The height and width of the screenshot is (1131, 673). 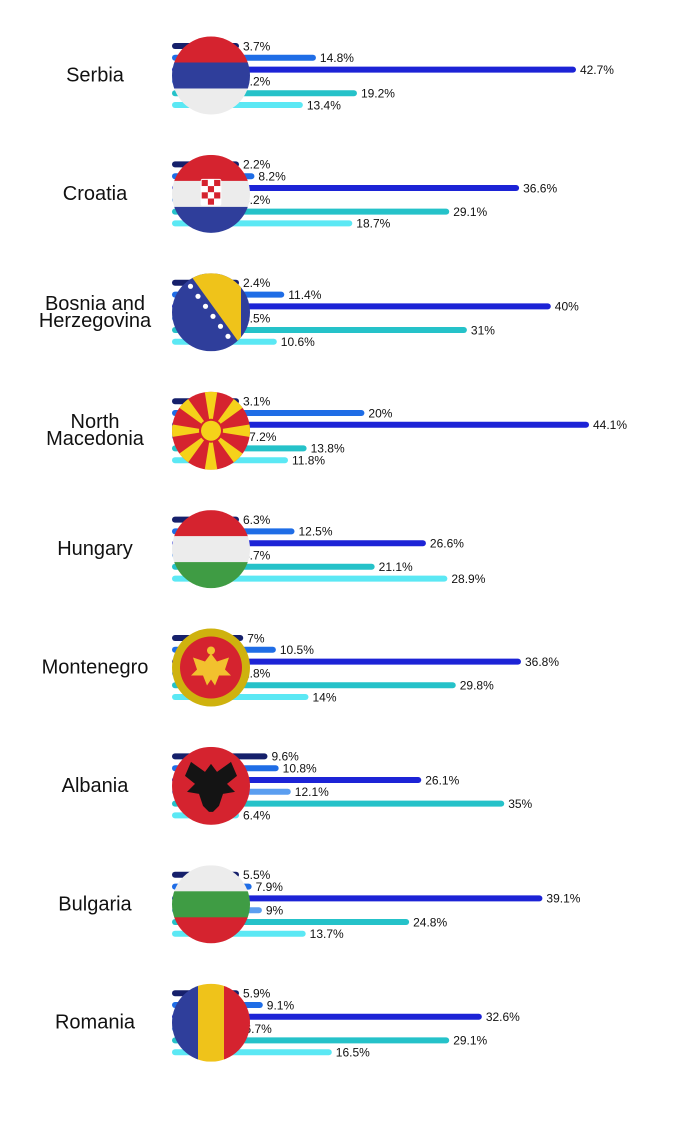 I want to click on bar-value-label: 13.4%, so click(x=324, y=105).